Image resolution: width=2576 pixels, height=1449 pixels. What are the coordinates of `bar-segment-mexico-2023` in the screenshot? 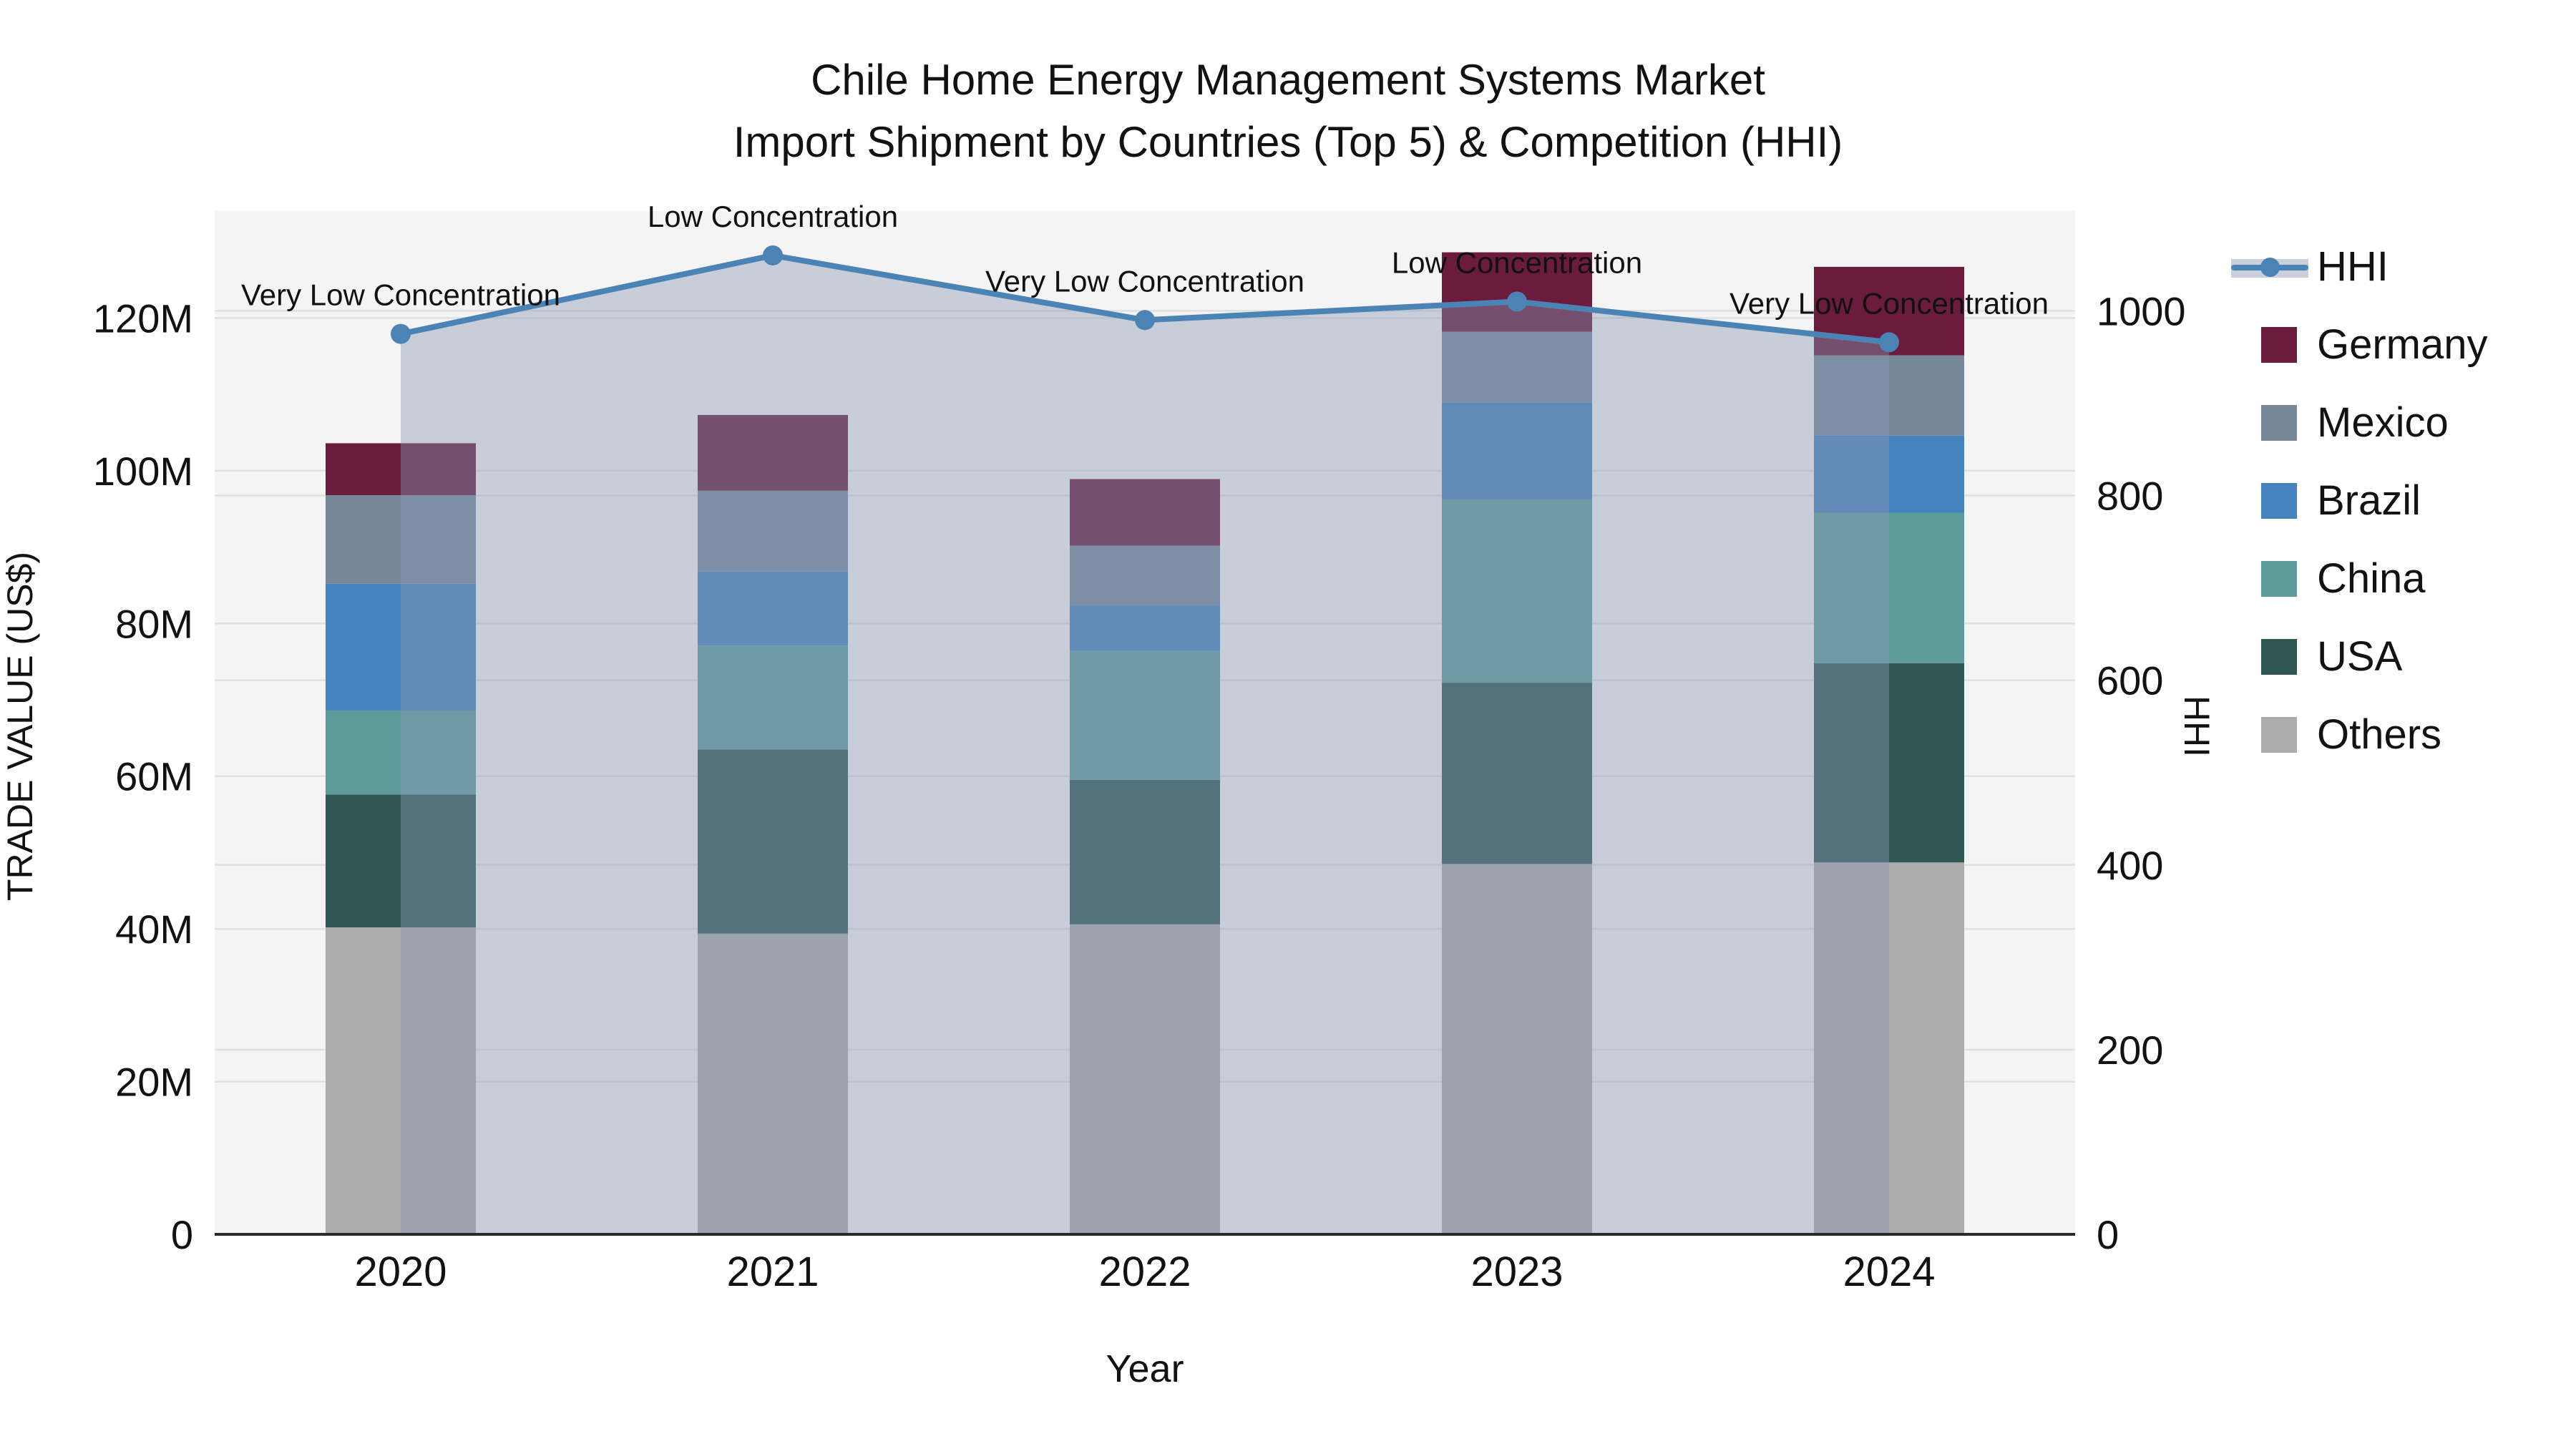 It's located at (1517, 367).